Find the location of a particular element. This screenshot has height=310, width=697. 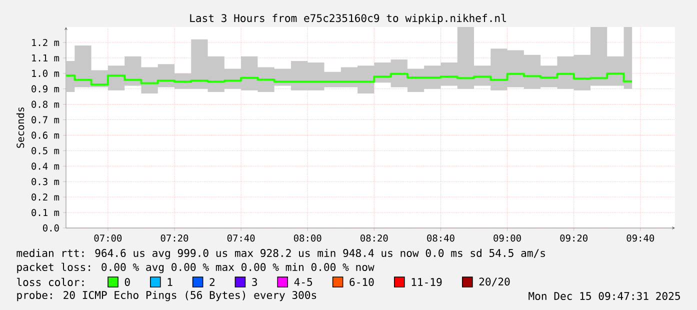

y-tick-label: 0.8 m is located at coordinates (46, 104).